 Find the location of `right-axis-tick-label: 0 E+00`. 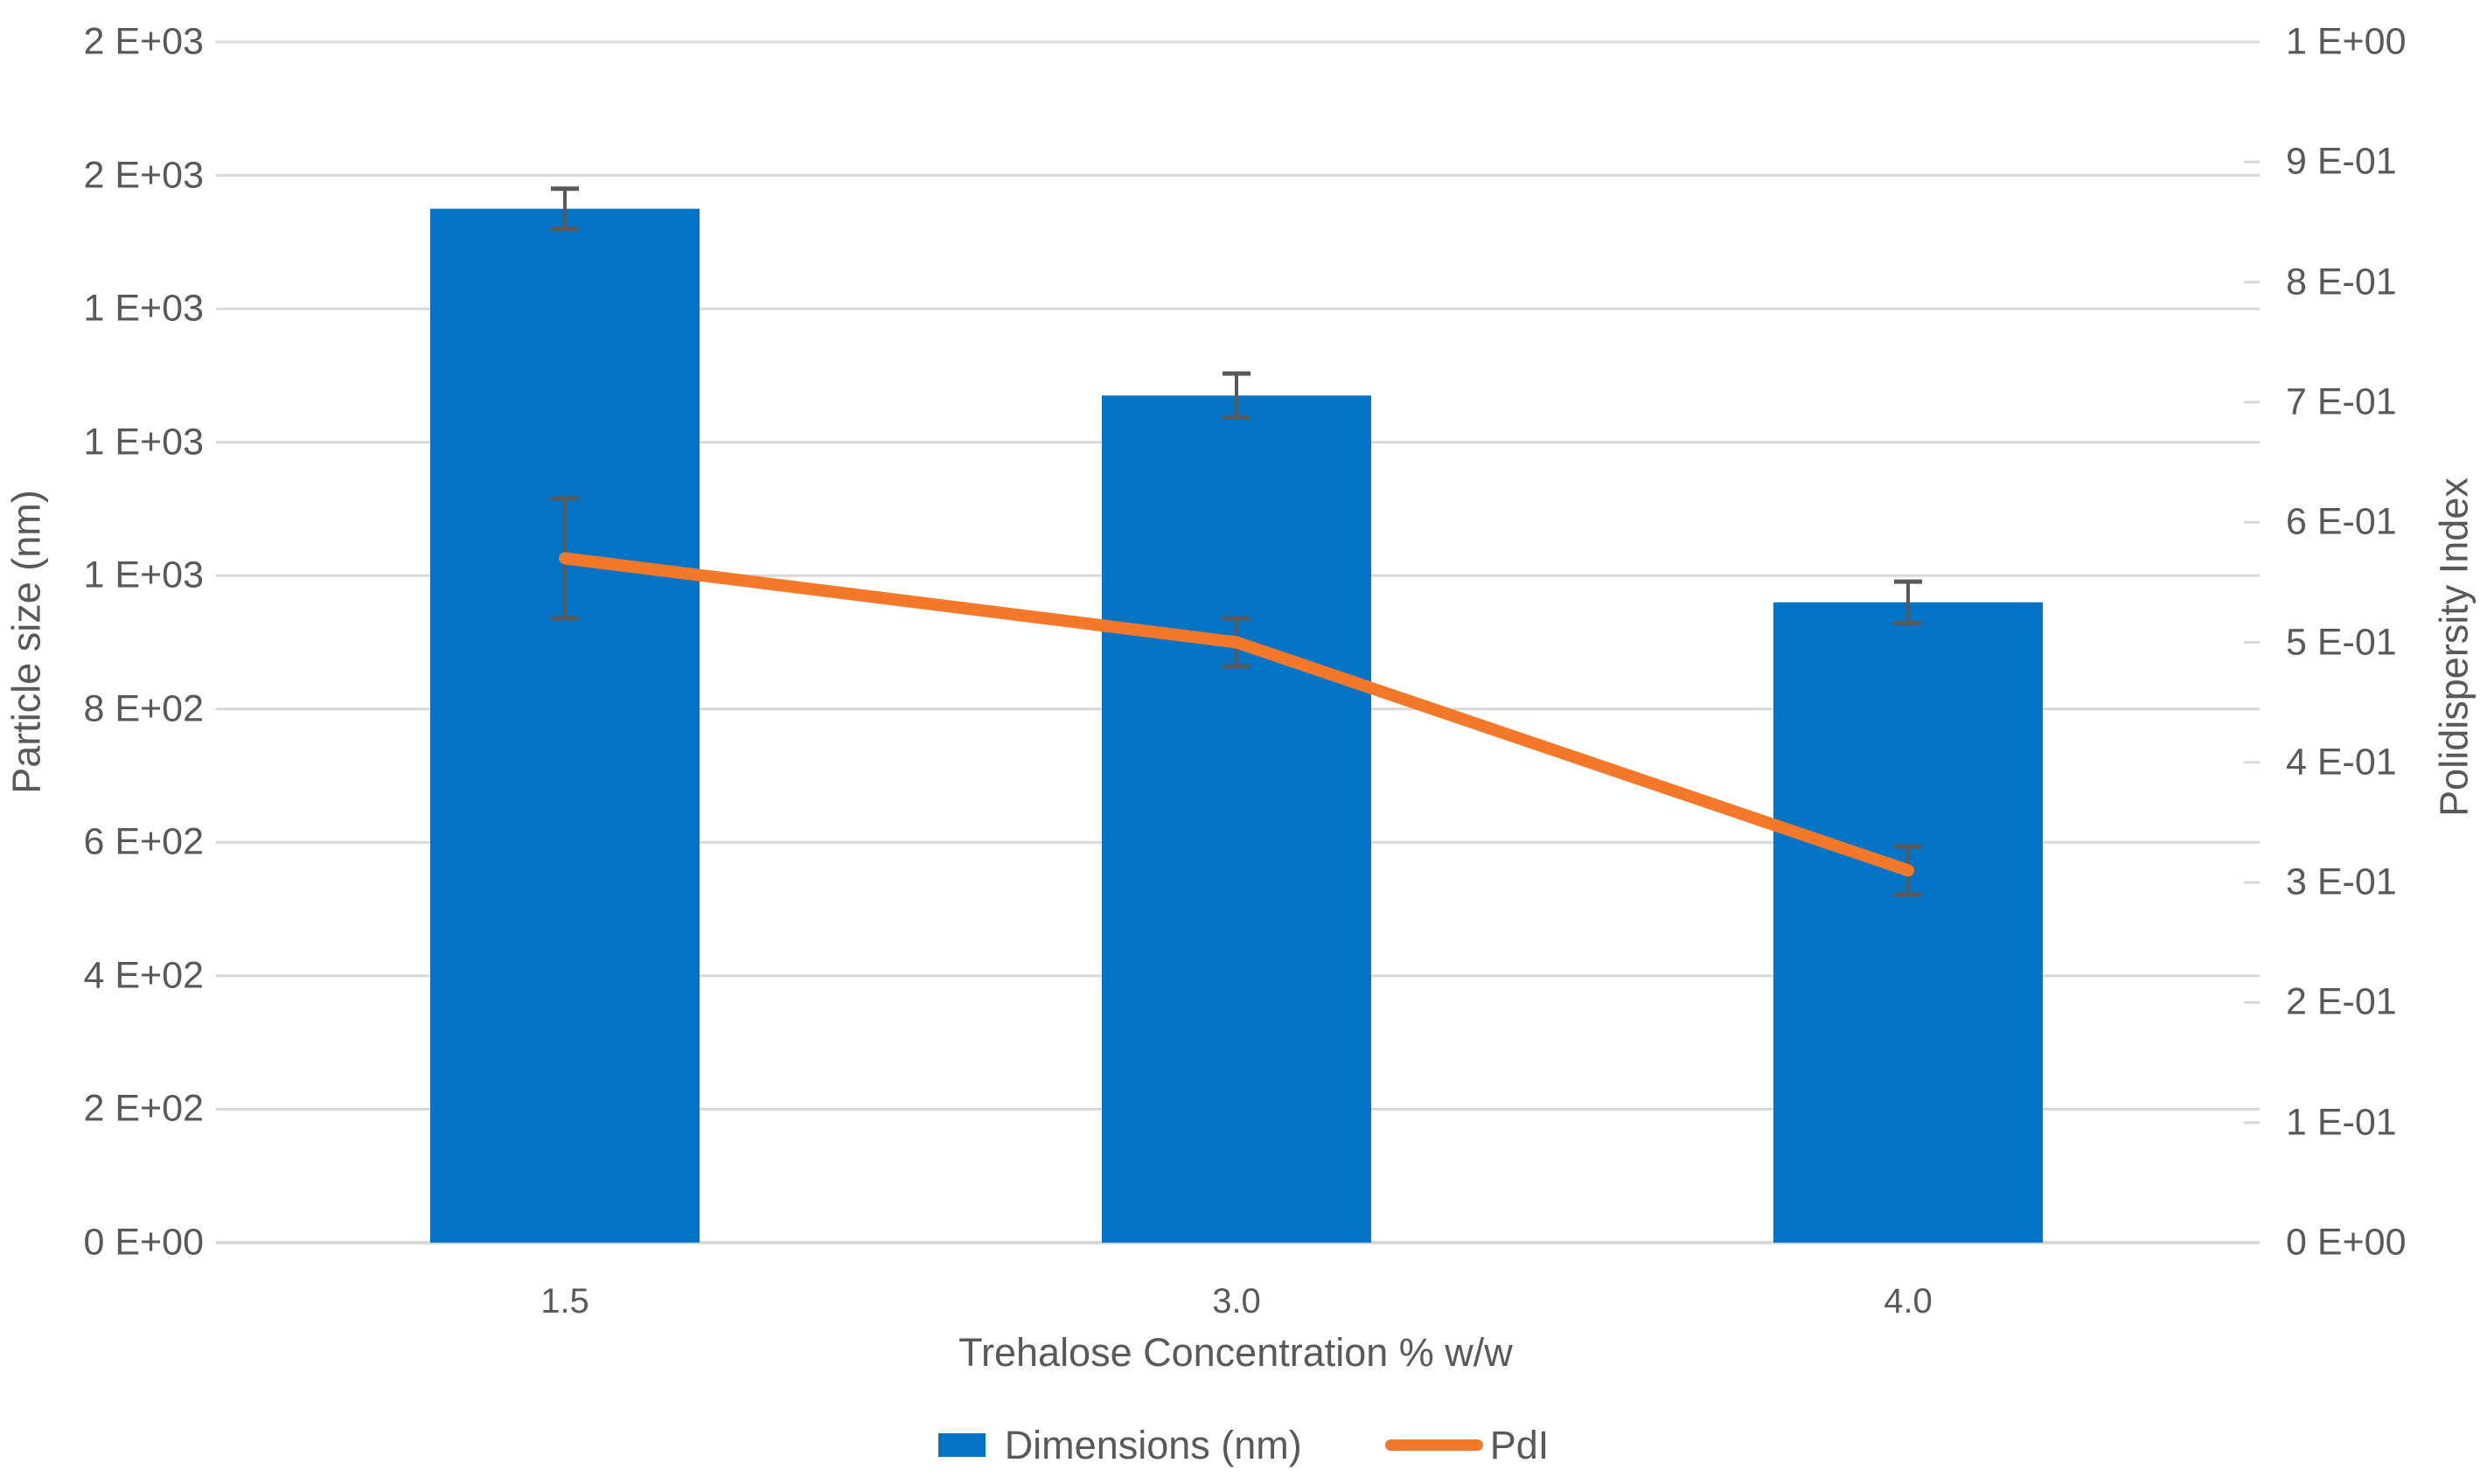

right-axis-tick-label: 0 E+00 is located at coordinates (2347, 1242).